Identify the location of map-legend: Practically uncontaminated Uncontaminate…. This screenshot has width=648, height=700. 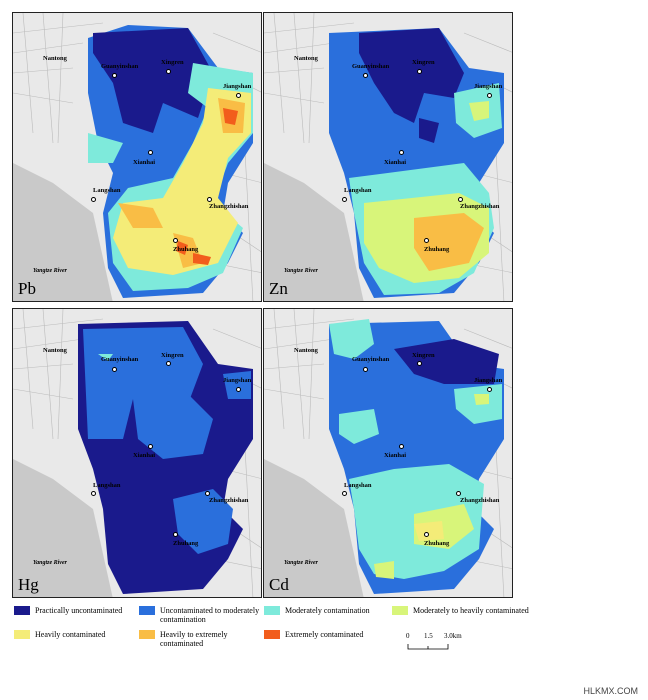
(326, 631).